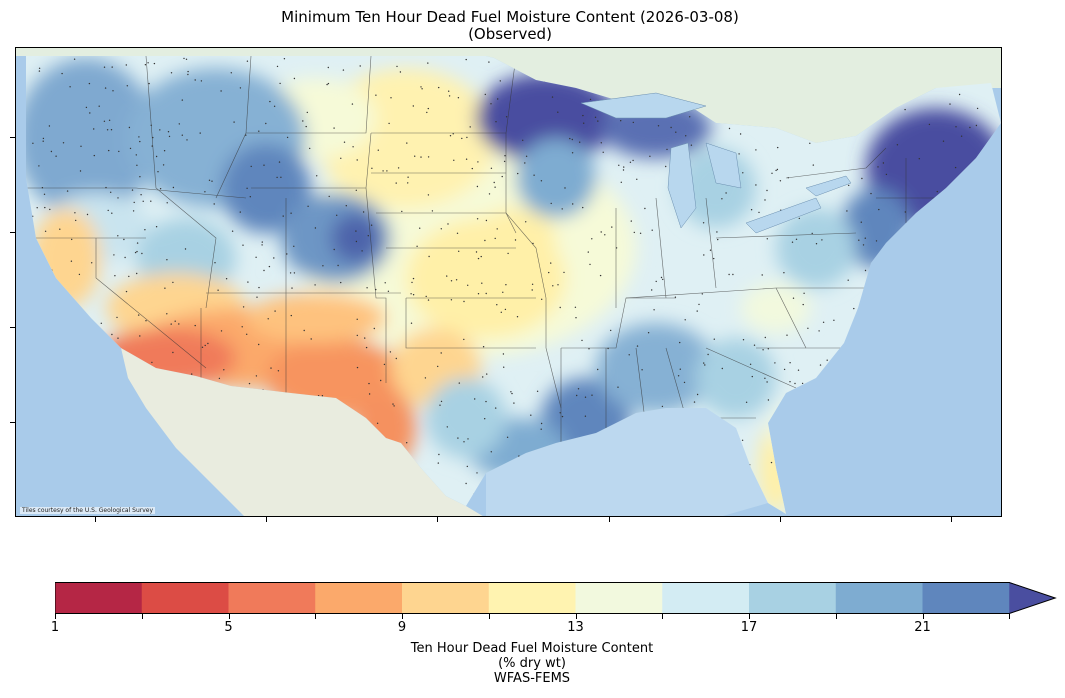 This screenshot has width=1065, height=698. What do you see at coordinates (12, 422) in the screenshot?
I see `y-tick` at bounding box center [12, 422].